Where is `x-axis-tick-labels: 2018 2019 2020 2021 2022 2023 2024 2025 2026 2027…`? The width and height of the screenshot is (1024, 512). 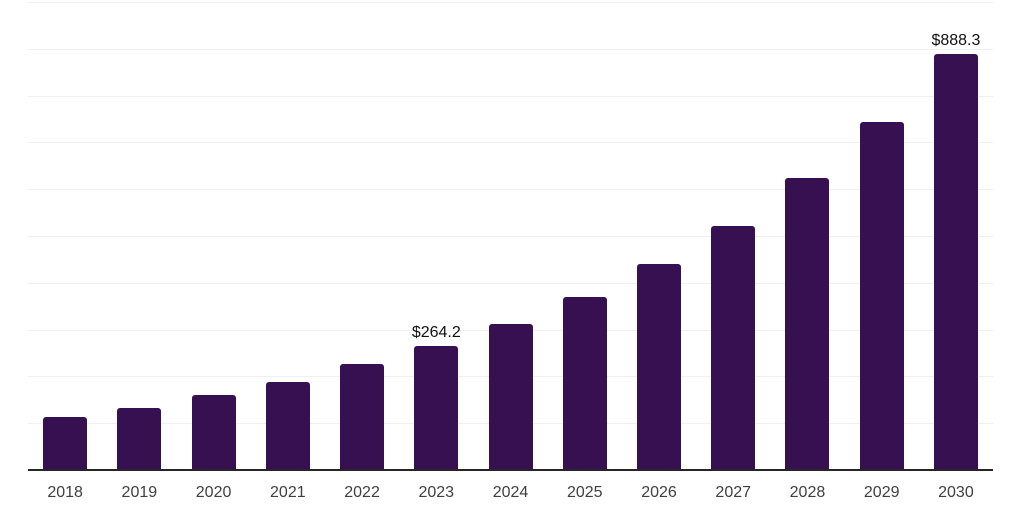
x-axis-tick-labels: 2018 2019 2020 2021 2022 2023 2024 2025 2026 2027… is located at coordinates (510, 492).